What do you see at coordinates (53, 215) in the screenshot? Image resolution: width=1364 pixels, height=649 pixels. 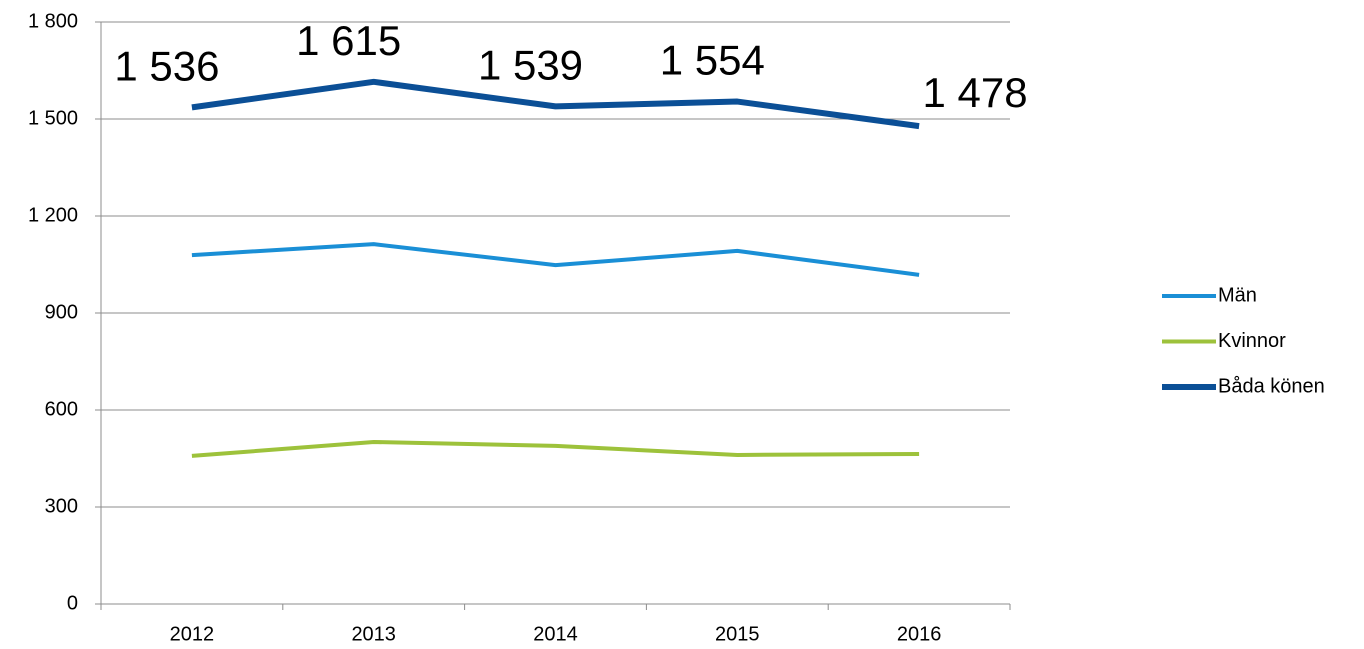 I see `y-tick-label: 1 200` at bounding box center [53, 215].